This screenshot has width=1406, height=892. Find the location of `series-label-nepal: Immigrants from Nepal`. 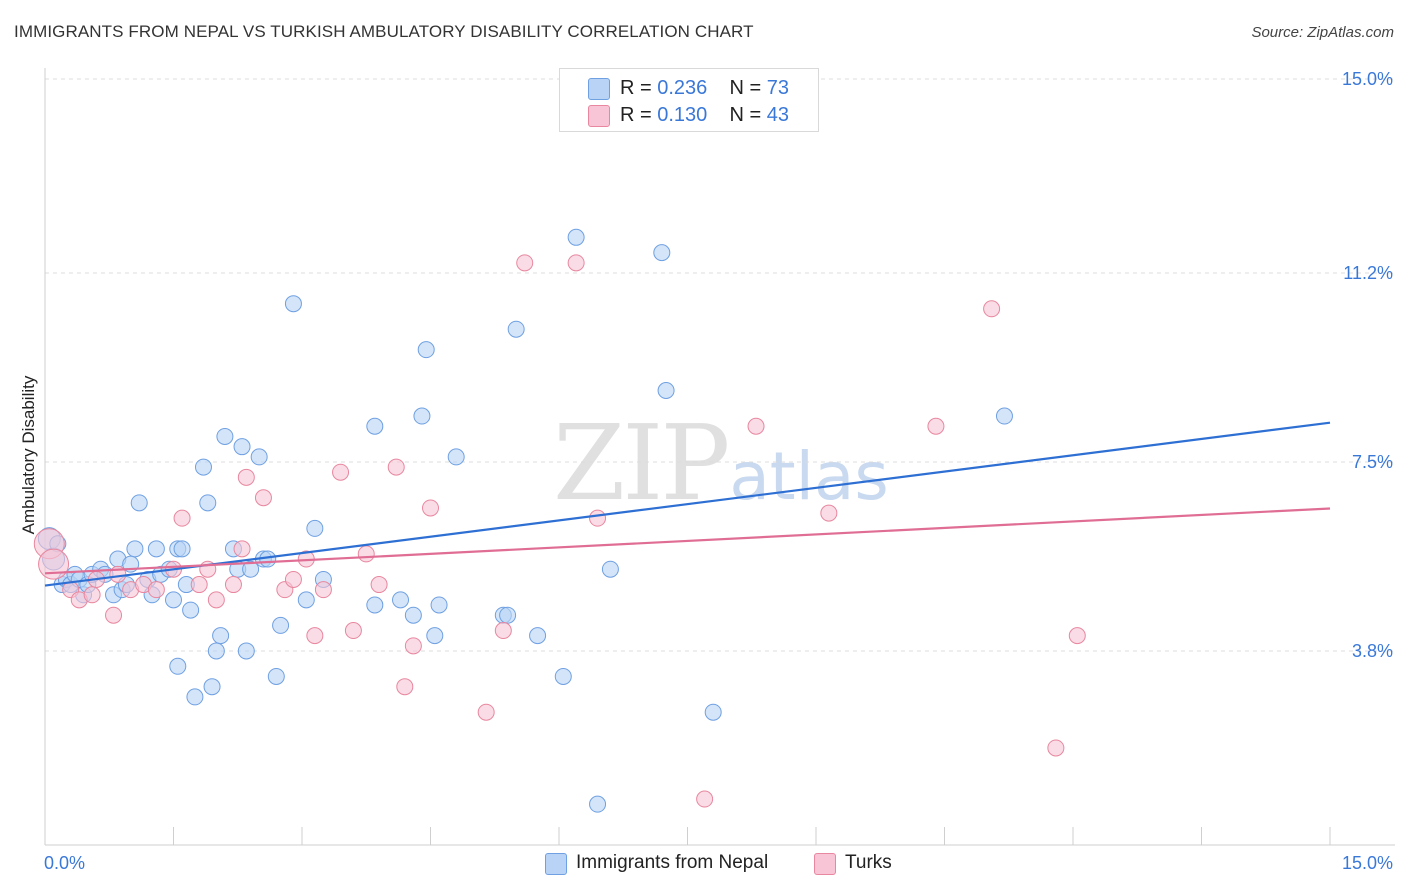

series-label-nepal: Immigrants from Nepal is located at coordinates (672, 862).